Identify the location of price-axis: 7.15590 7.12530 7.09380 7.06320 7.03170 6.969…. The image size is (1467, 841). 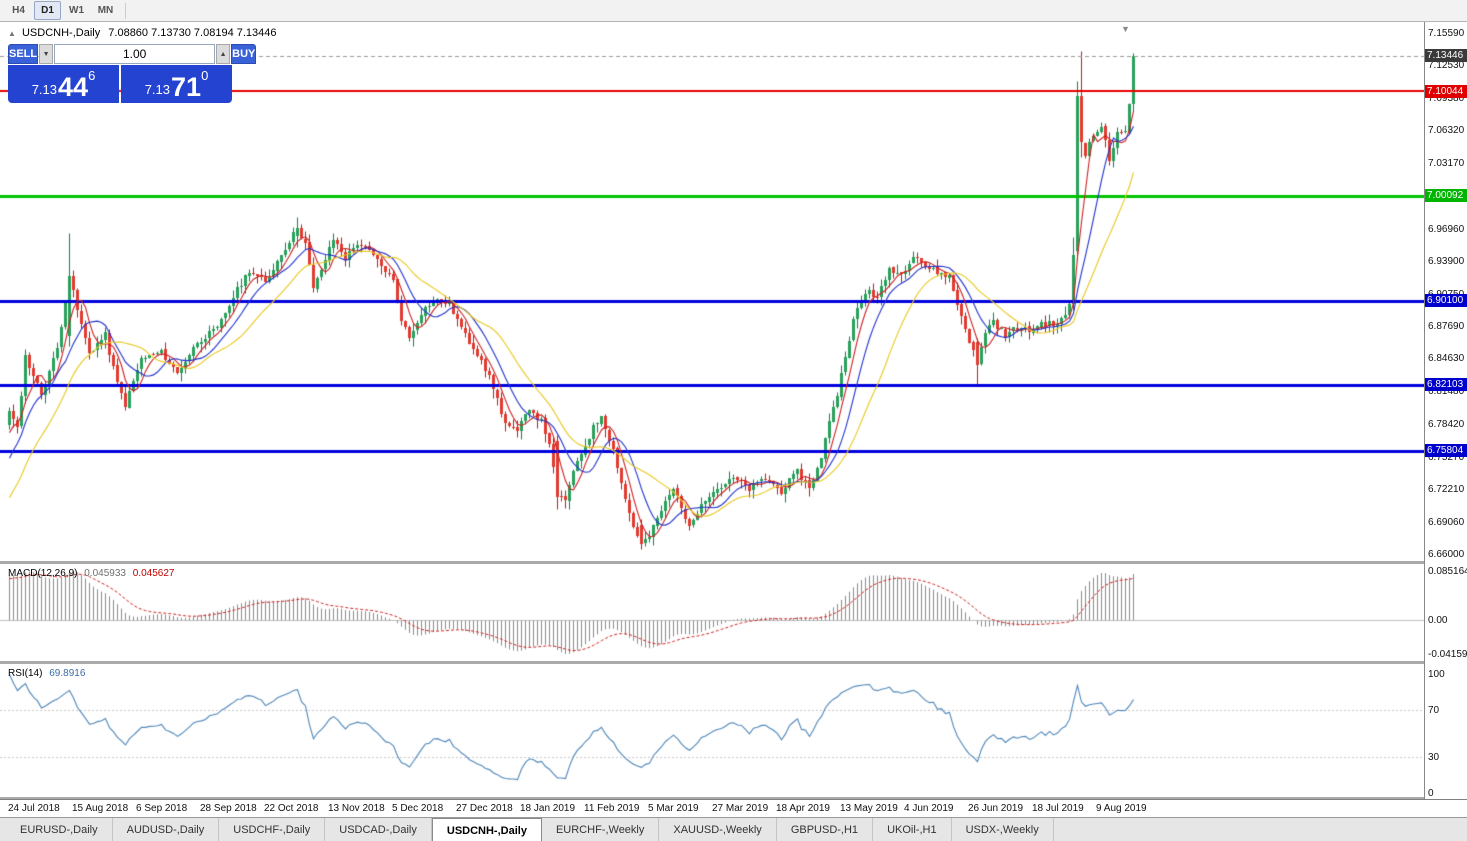
(1445, 410).